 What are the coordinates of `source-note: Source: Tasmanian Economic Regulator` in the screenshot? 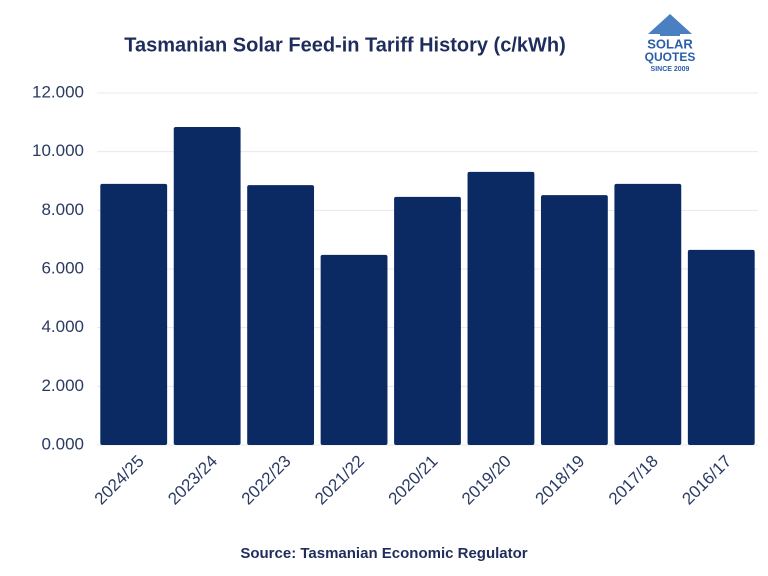 It's located at (383, 553).